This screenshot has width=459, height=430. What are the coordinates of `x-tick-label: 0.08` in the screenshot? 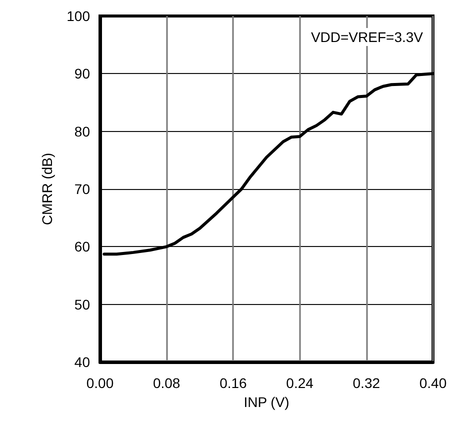 It's located at (166, 383).